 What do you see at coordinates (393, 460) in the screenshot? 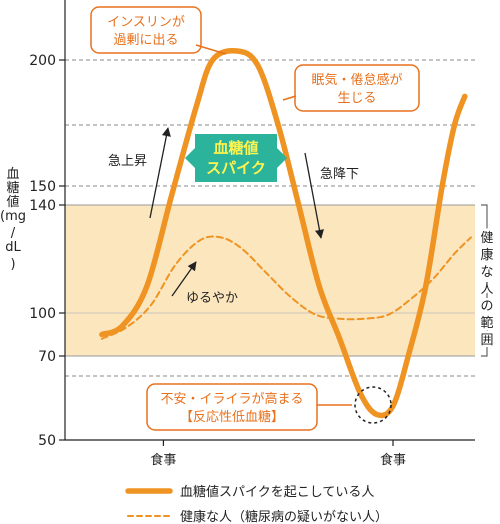
I see `x-tick-label-1: 食事` at bounding box center [393, 460].